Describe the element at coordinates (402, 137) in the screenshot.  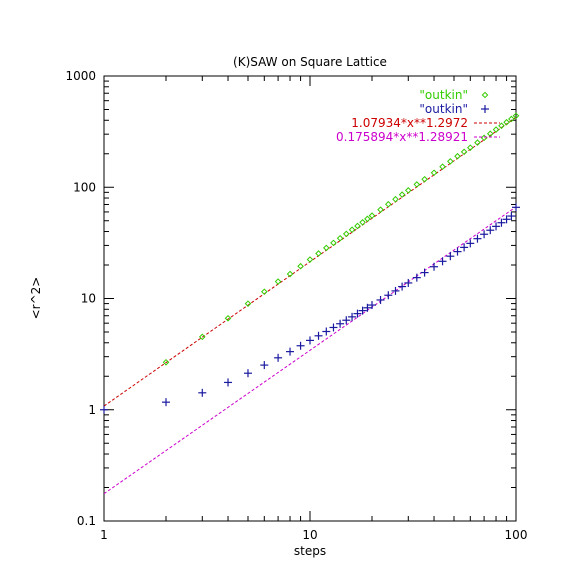
I see `legend-label: 0.175894*x**1.28921` at that location.